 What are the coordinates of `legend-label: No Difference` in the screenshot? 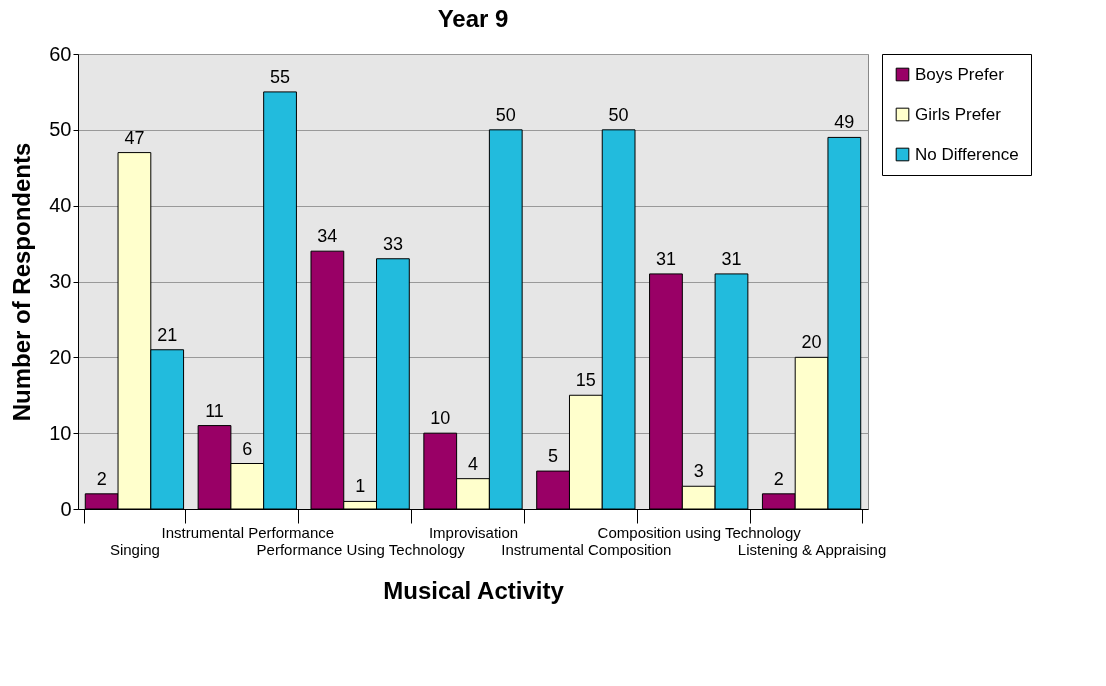 It's located at (967, 154).